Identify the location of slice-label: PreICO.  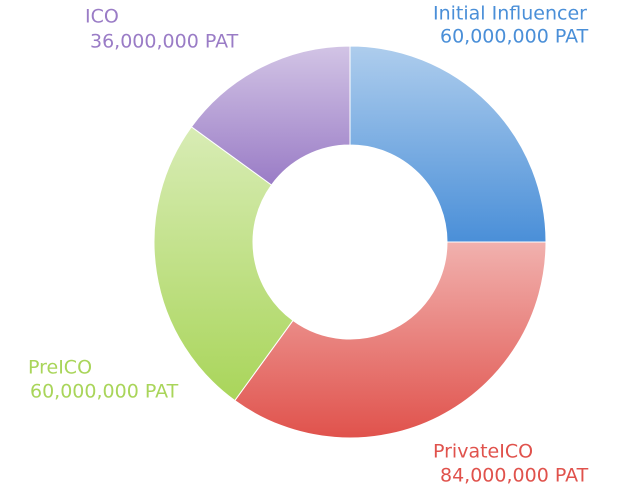
(60, 368).